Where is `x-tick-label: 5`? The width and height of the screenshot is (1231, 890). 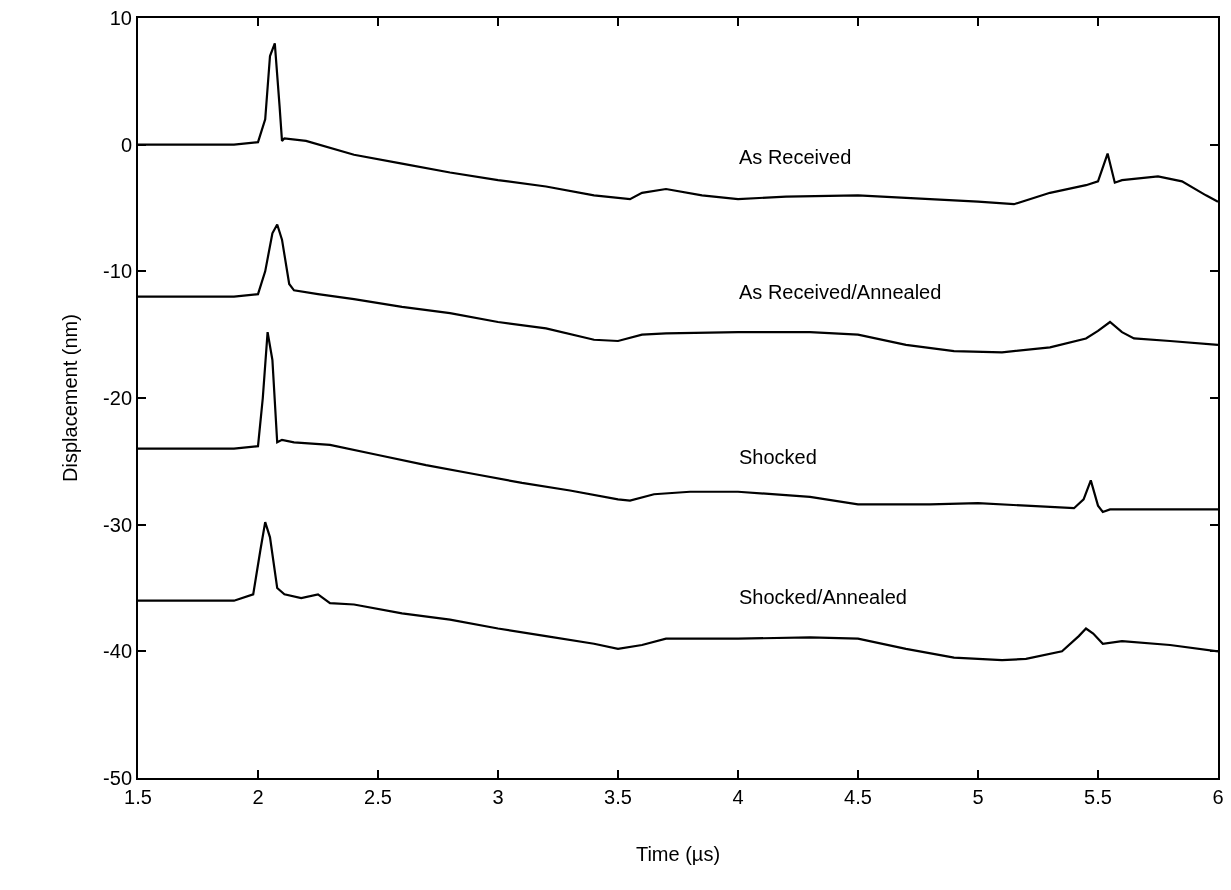
x-tick-label: 5 is located at coordinates (978, 797).